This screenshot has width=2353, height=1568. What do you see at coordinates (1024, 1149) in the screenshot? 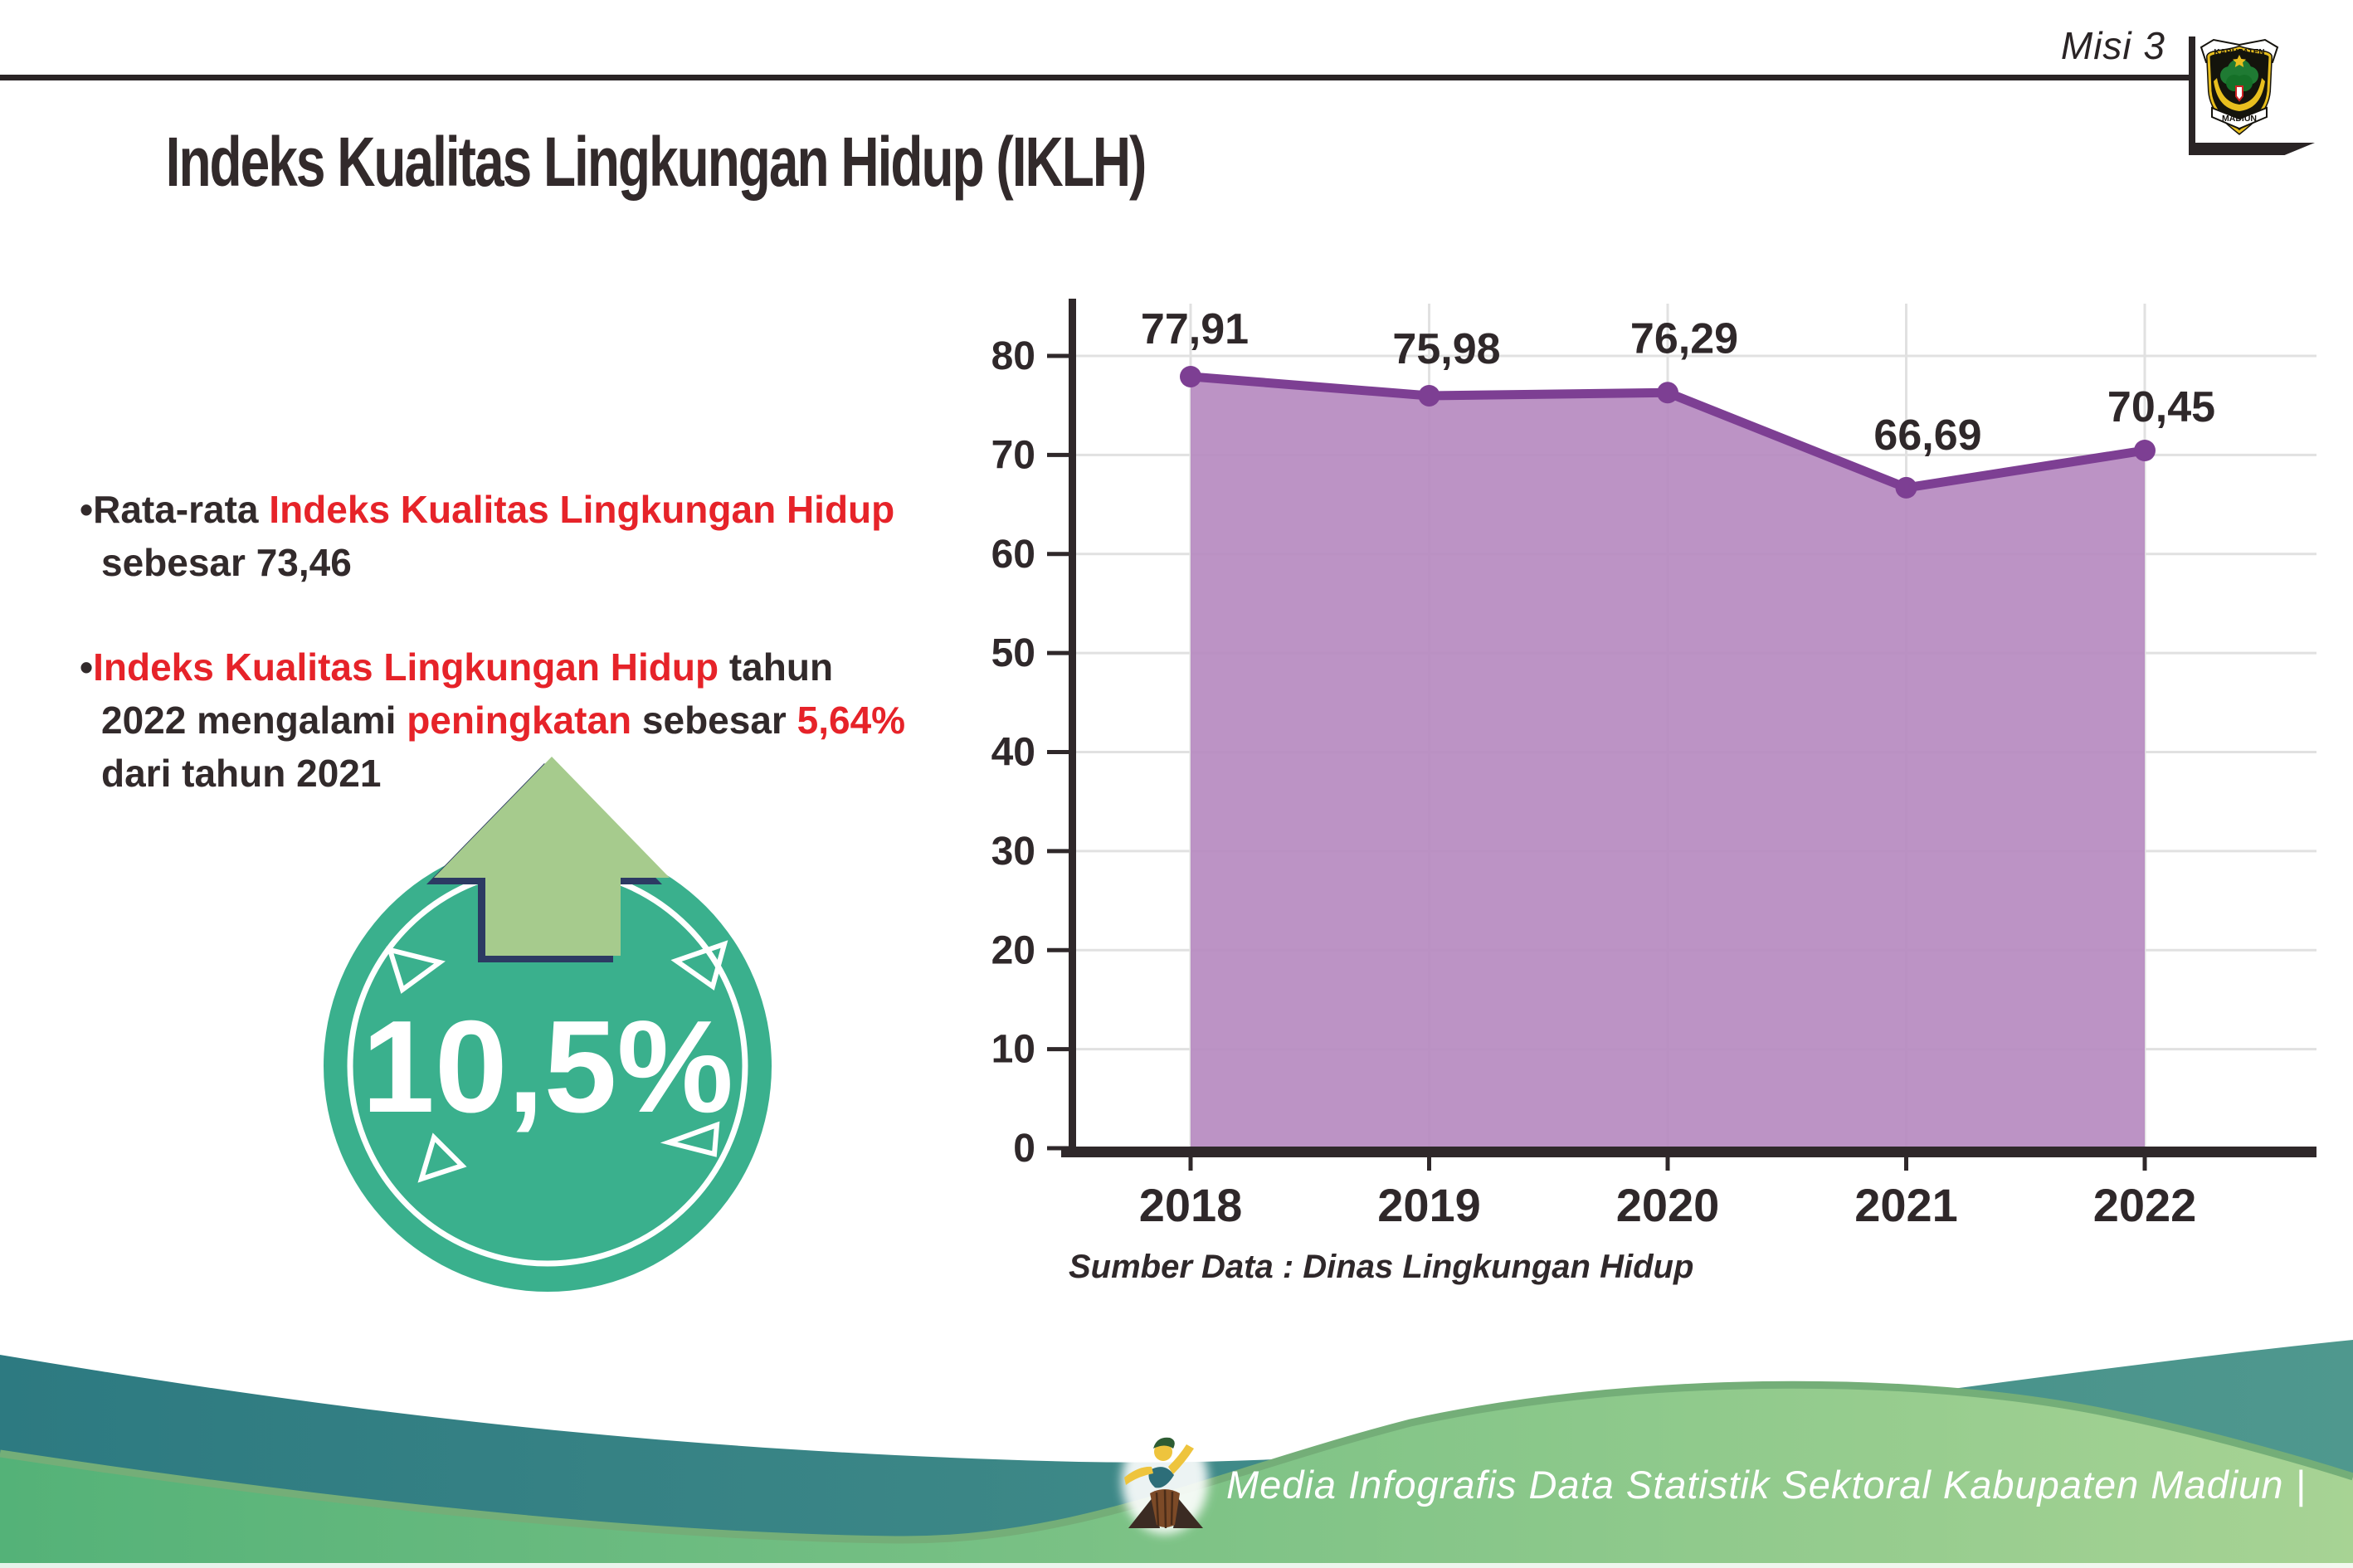
I see `y-tick-label: 0` at bounding box center [1024, 1149].